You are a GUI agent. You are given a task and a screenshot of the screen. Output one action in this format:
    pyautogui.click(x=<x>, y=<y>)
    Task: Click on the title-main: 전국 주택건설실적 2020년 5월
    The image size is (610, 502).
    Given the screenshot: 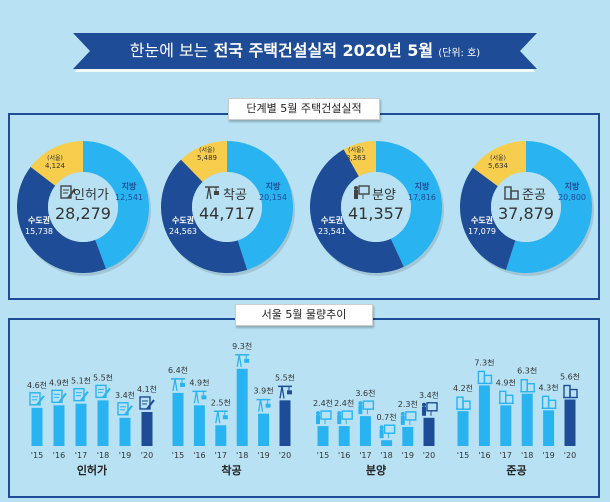 What is the action you would take?
    pyautogui.click(x=323, y=50)
    